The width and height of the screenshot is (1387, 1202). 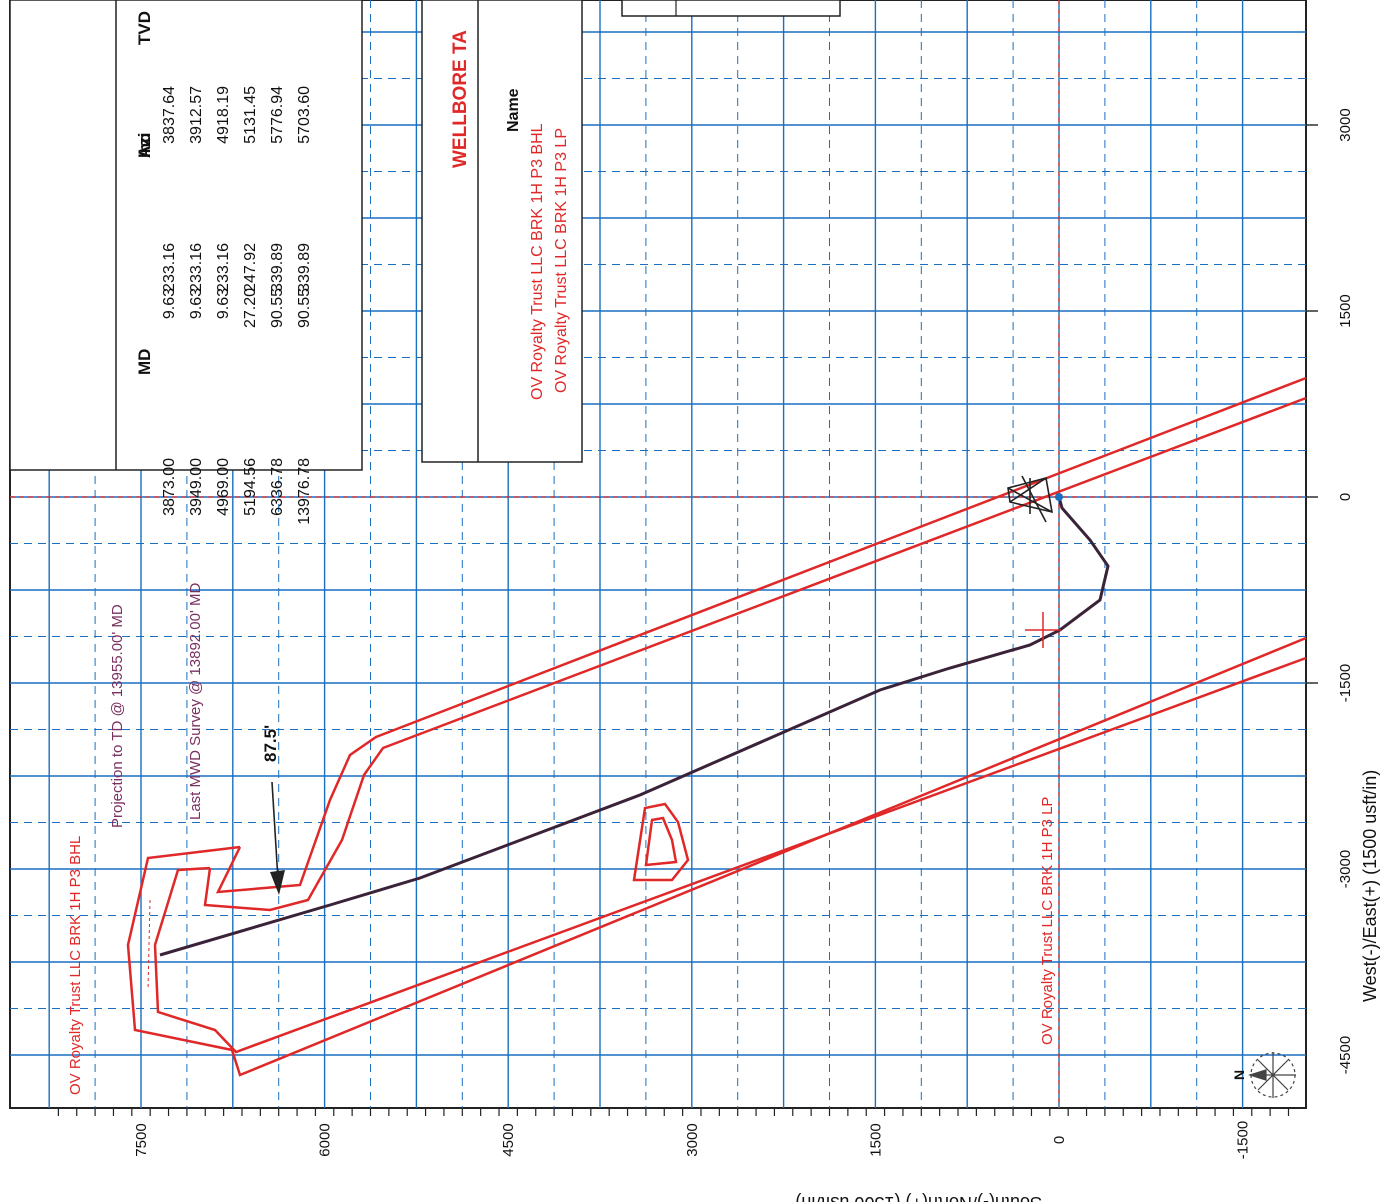 What do you see at coordinates (195, 701) in the screenshot?
I see `last-survey-label: Last MWD Survey @ 13892.00' MD` at bounding box center [195, 701].